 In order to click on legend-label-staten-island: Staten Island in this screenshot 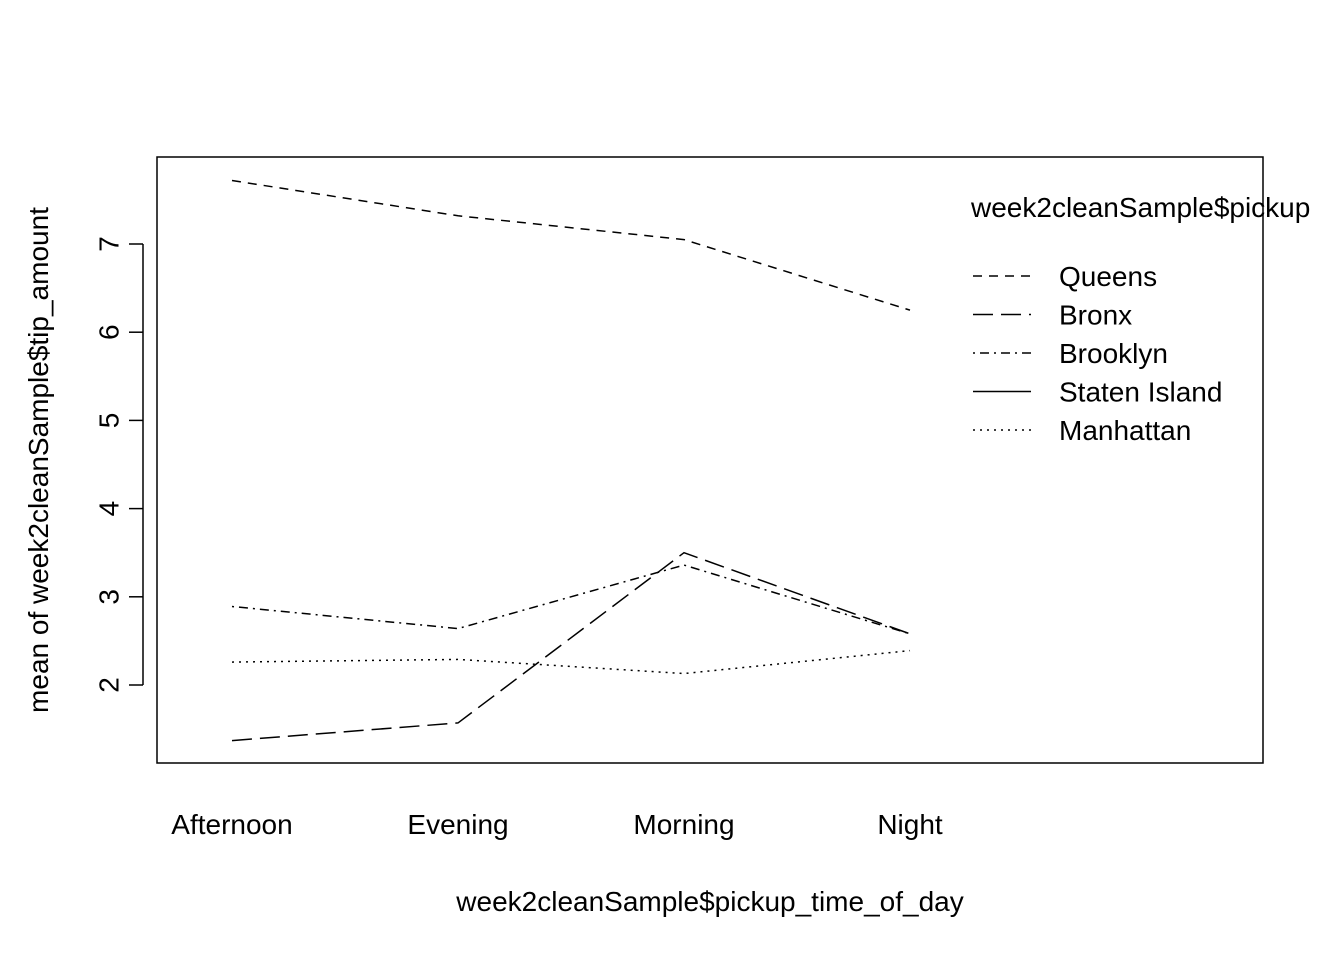, I will do `click(1140, 392)`.